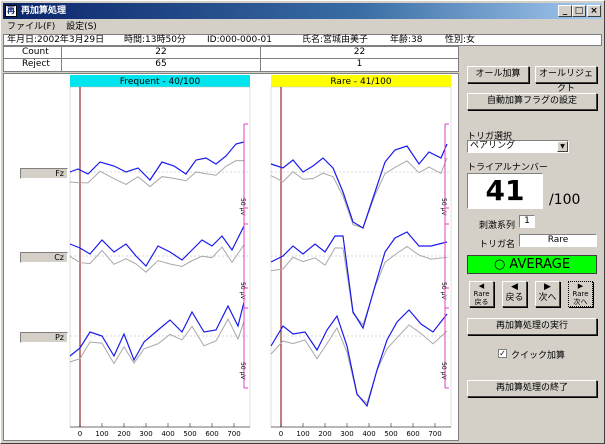 The width and height of the screenshot is (605, 444). Describe the element at coordinates (11, 11) in the screenshot. I see `app-icon: 再` at that location.